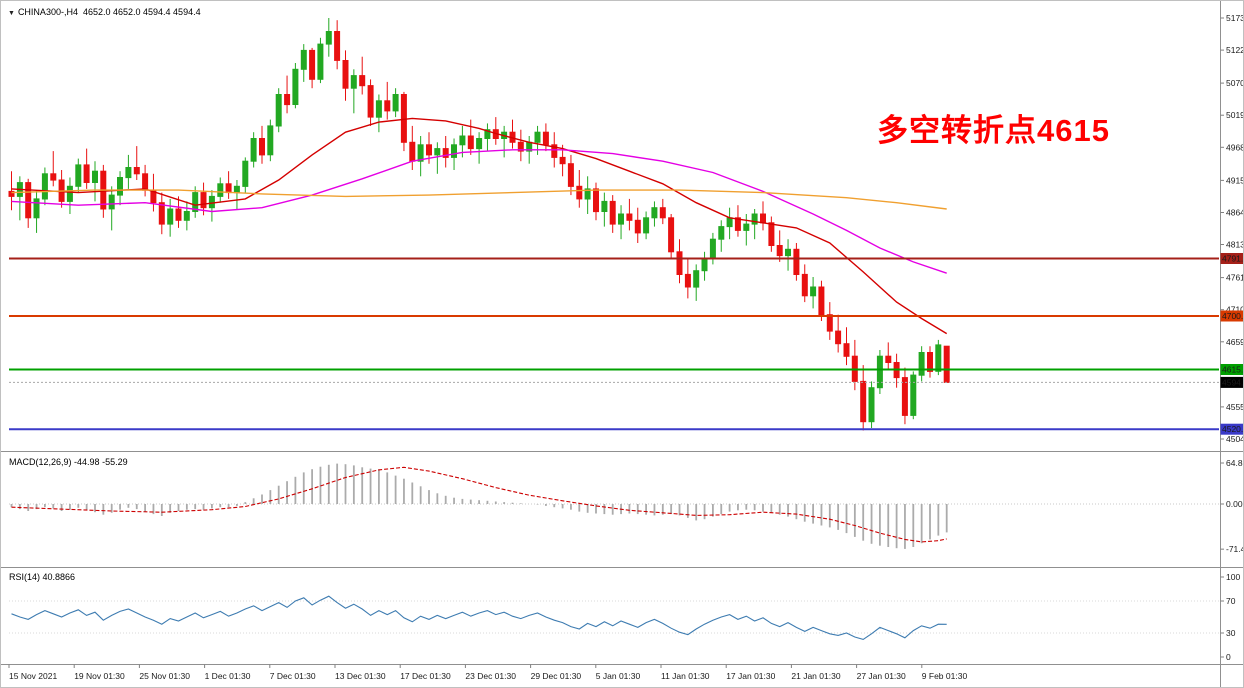  What do you see at coordinates (47, 12) in the screenshot?
I see `symbol-period-label: CHINA300-,H4` at bounding box center [47, 12].